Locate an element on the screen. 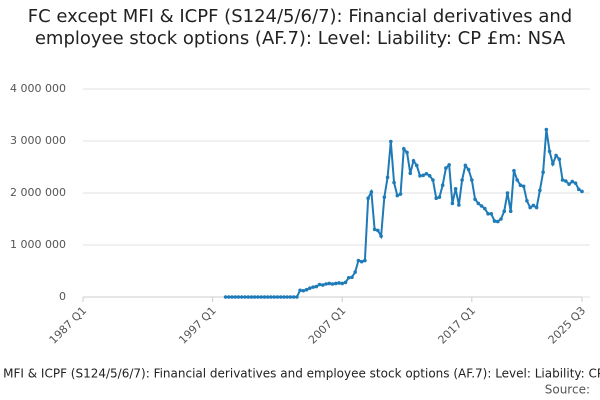 The width and height of the screenshot is (600, 400). x-tick-label: 1997 Q1 is located at coordinates (197, 325).